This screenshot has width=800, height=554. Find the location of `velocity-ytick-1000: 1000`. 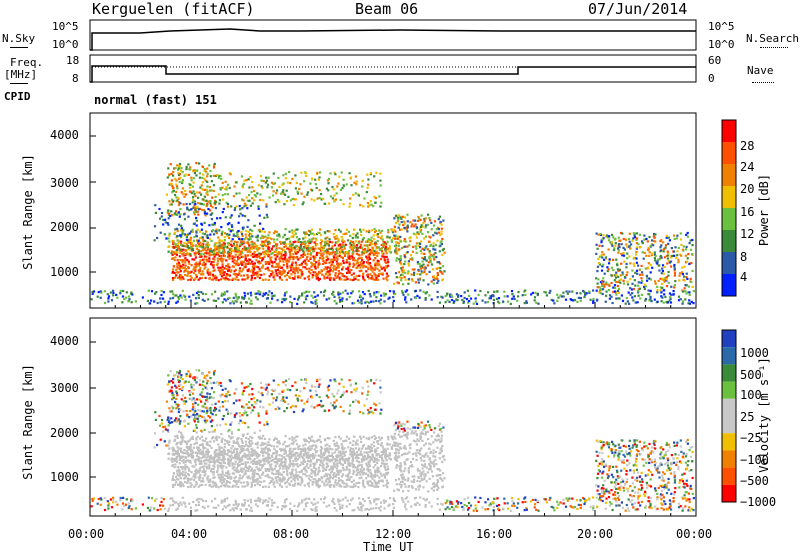

velocity-ytick-1000: 1000 is located at coordinates (64, 477).